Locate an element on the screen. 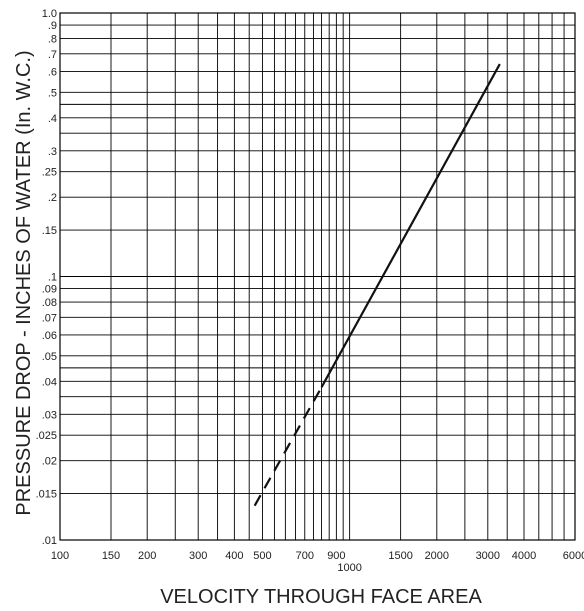 The height and width of the screenshot is (611, 584). y-tick-label: .9 is located at coordinates (52, 26).